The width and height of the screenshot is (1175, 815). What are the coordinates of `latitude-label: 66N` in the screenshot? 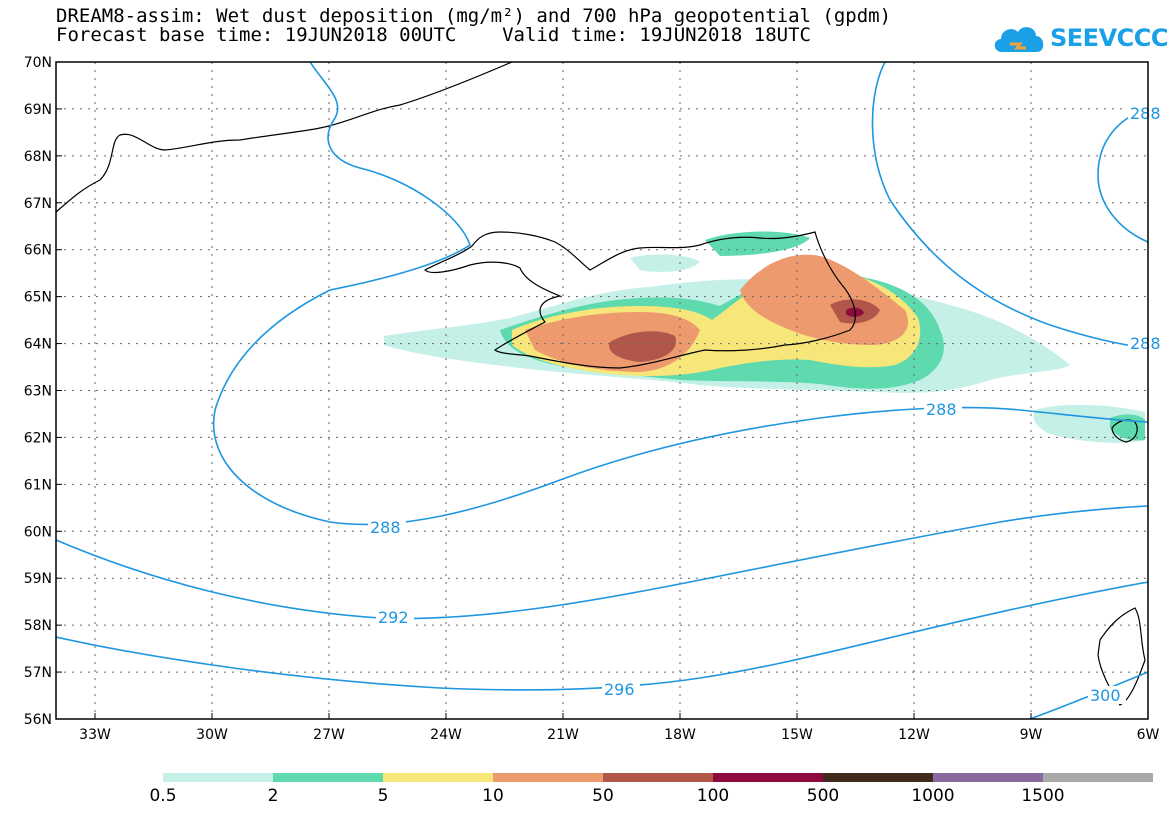 It's located at (38, 251).